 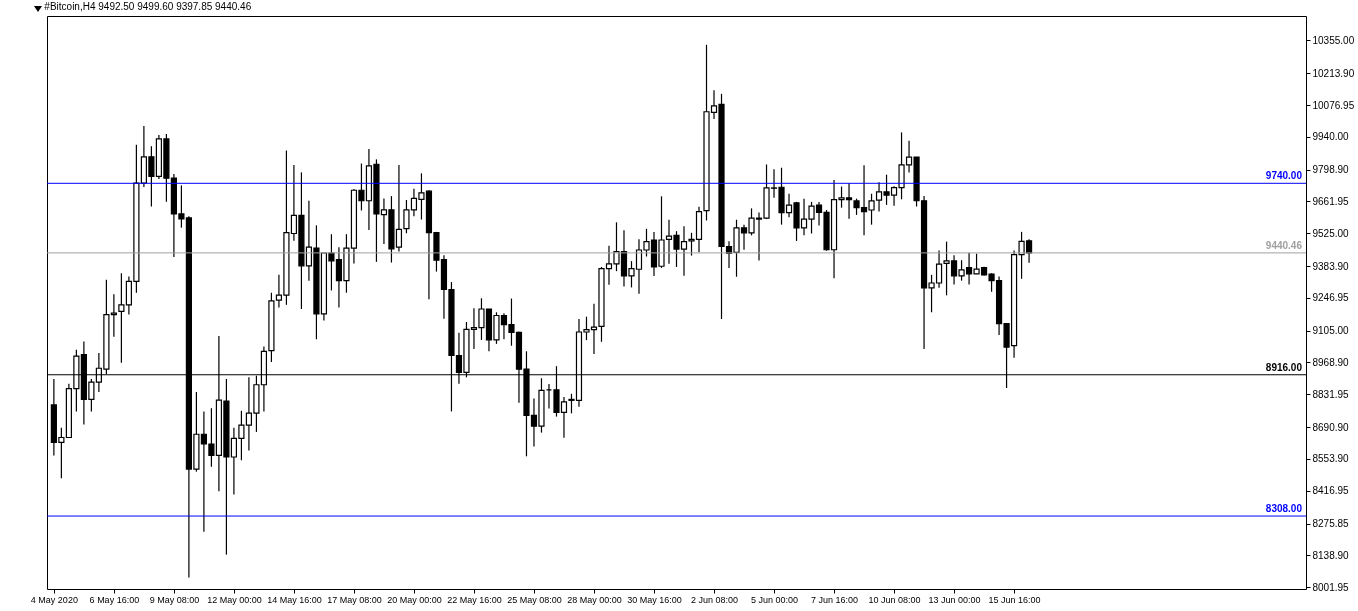 I want to click on x-tick-label: 22 May 16:00, so click(x=474, y=599).